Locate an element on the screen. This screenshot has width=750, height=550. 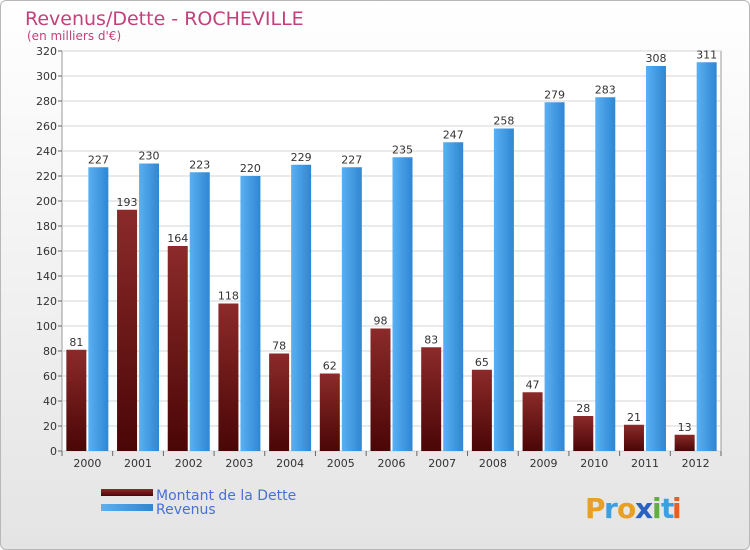
bar-dette-2007 is located at coordinates (431, 399).